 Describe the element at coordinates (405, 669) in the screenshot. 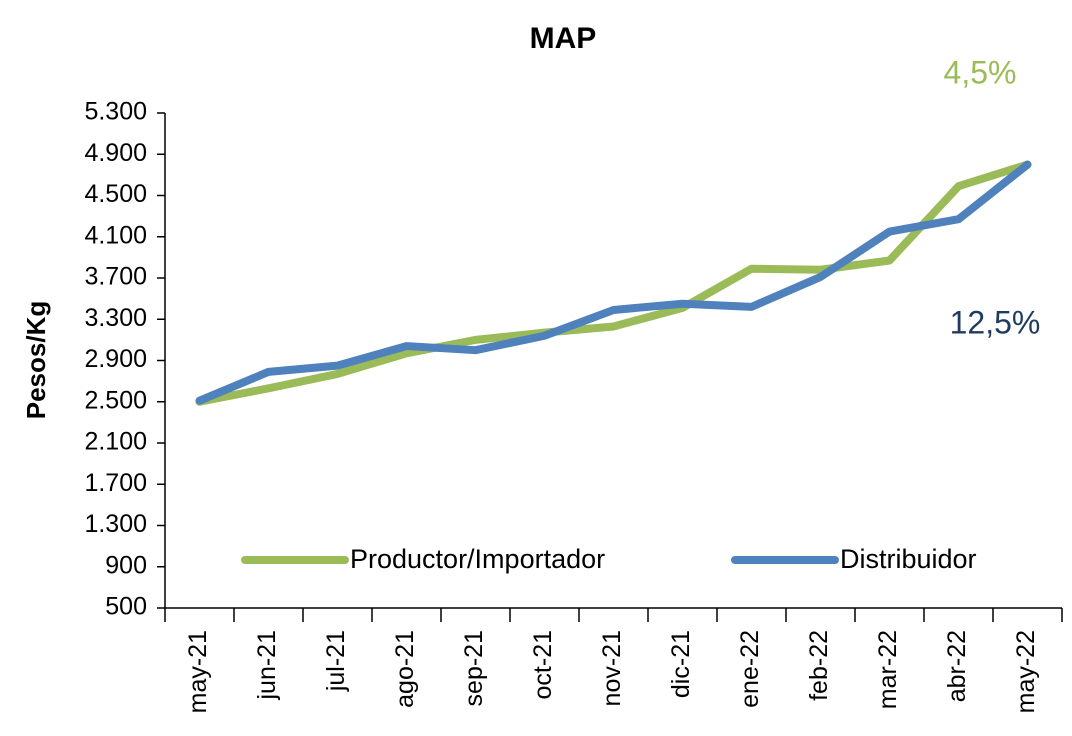

I see `x-tick-label: ago-21` at that location.